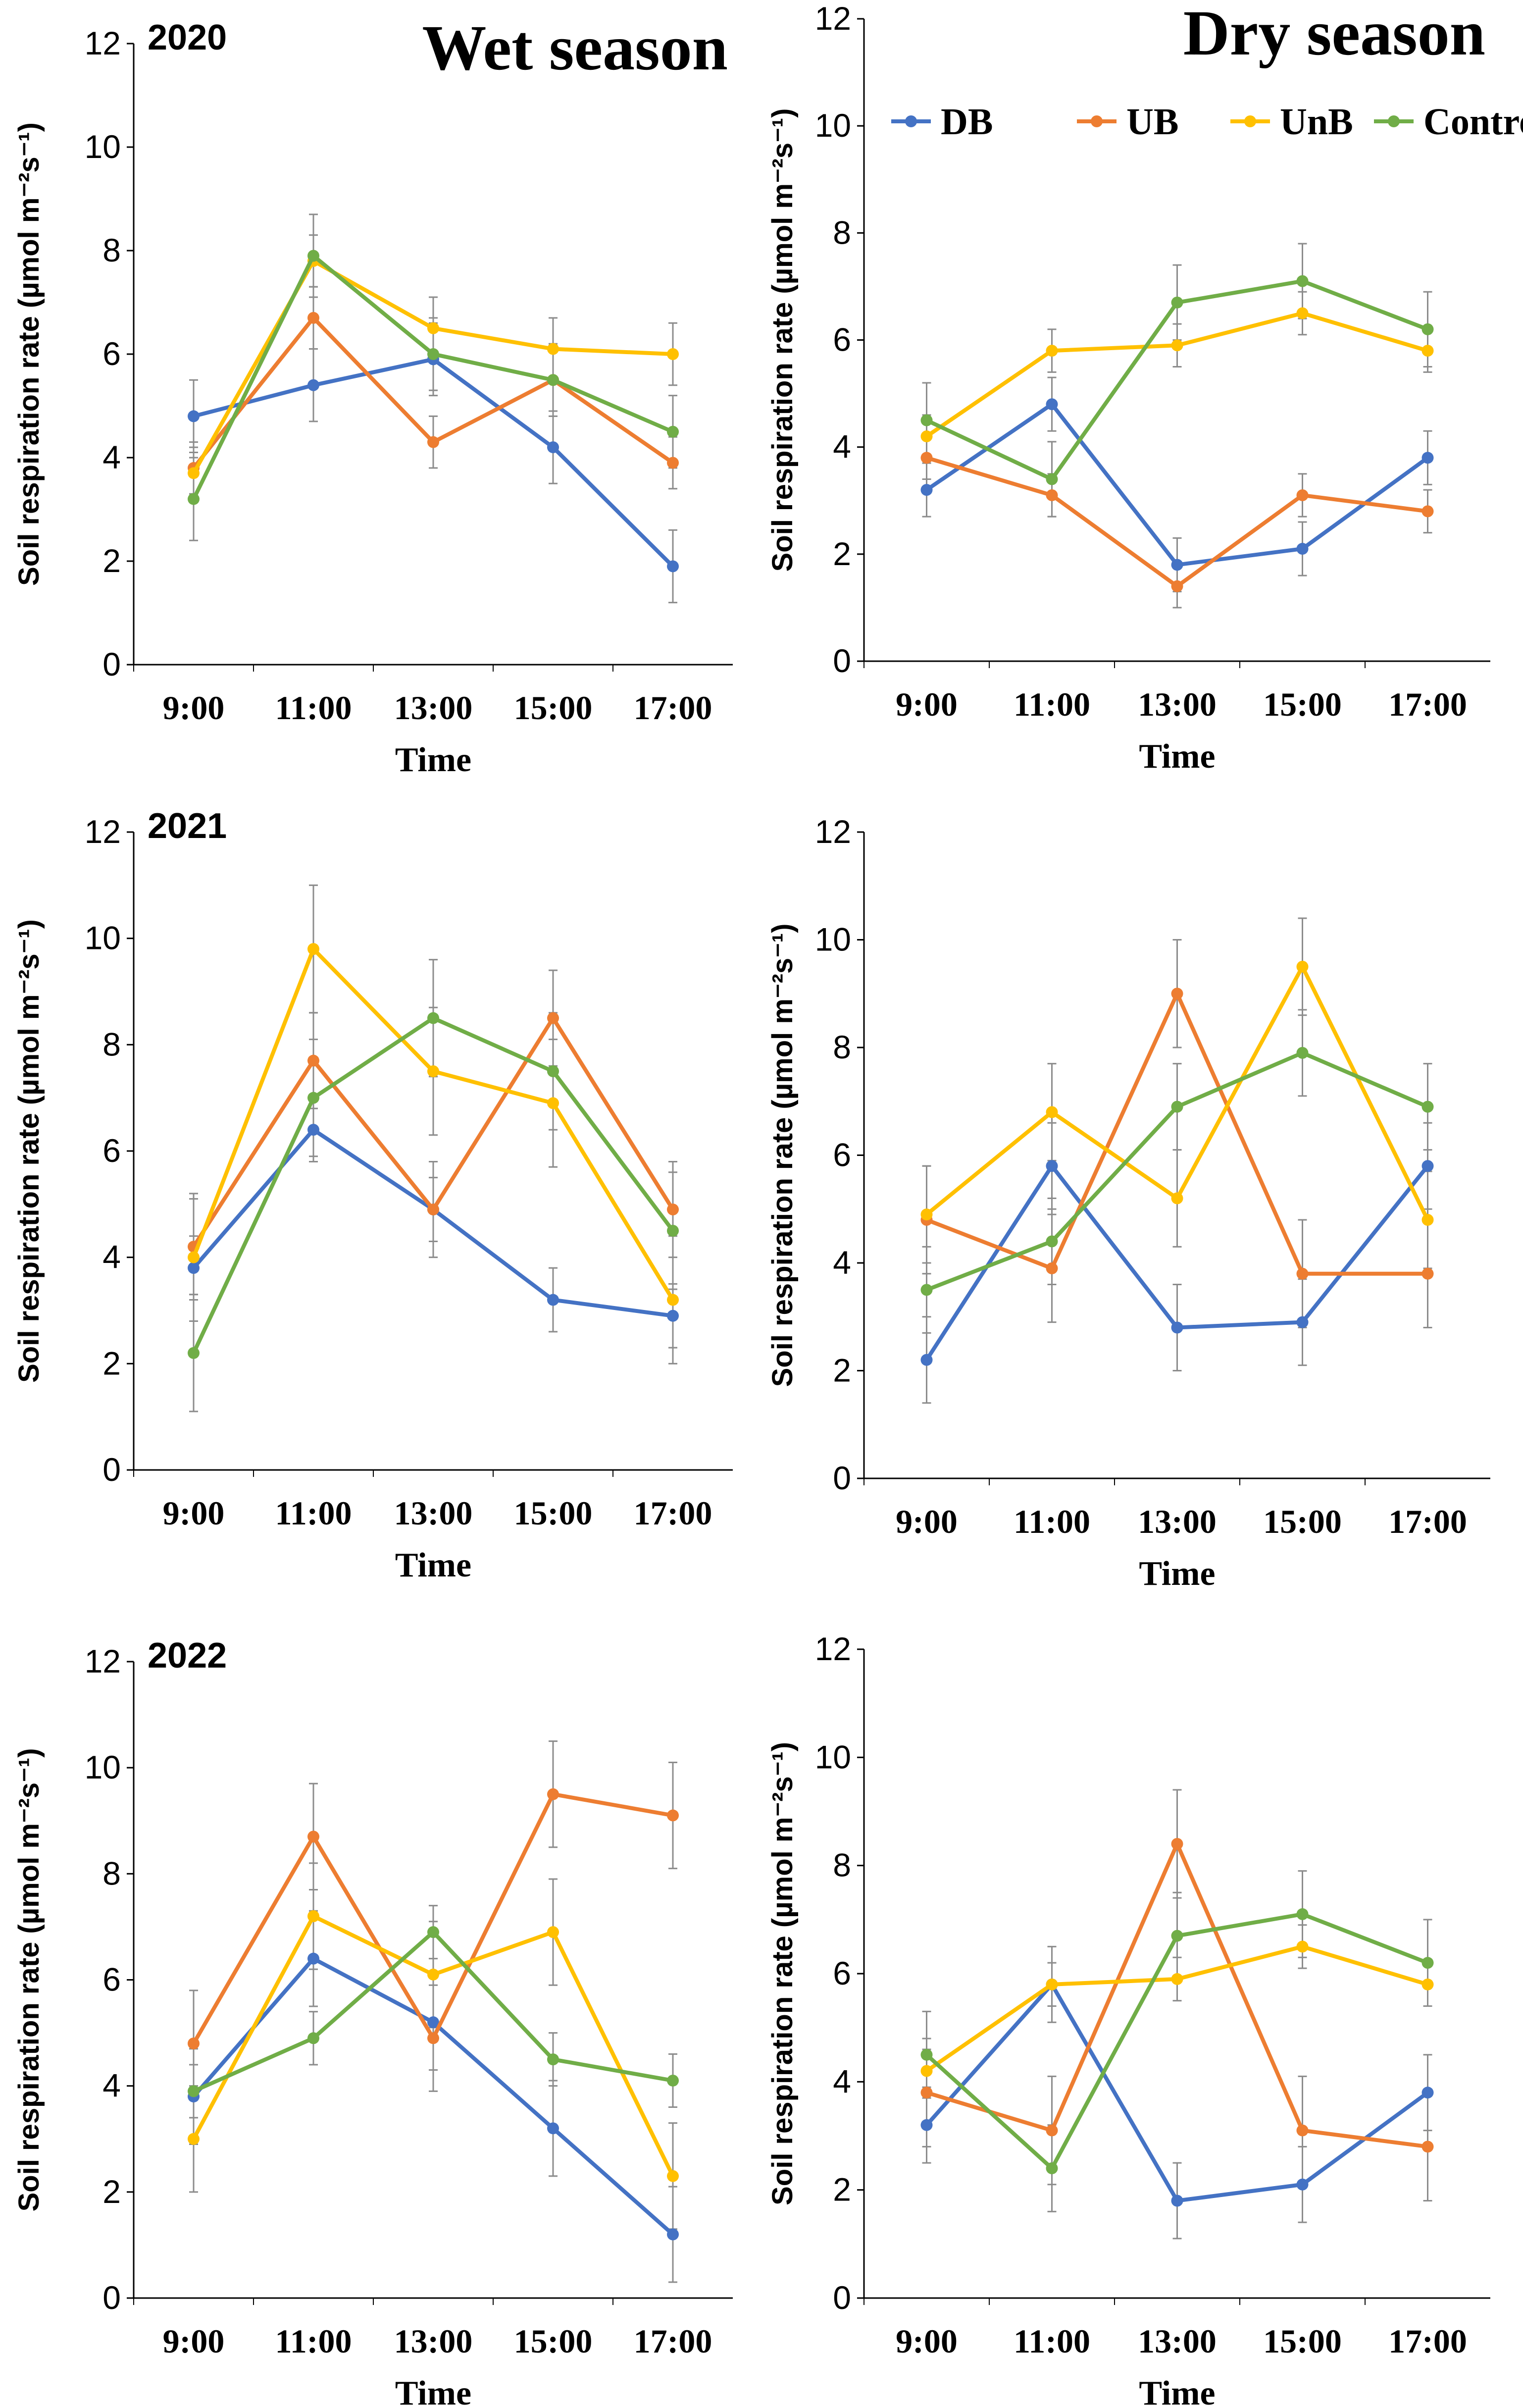 This screenshot has width=1523, height=2408. I want to click on legend-item-db: DB, so click(942, 122).